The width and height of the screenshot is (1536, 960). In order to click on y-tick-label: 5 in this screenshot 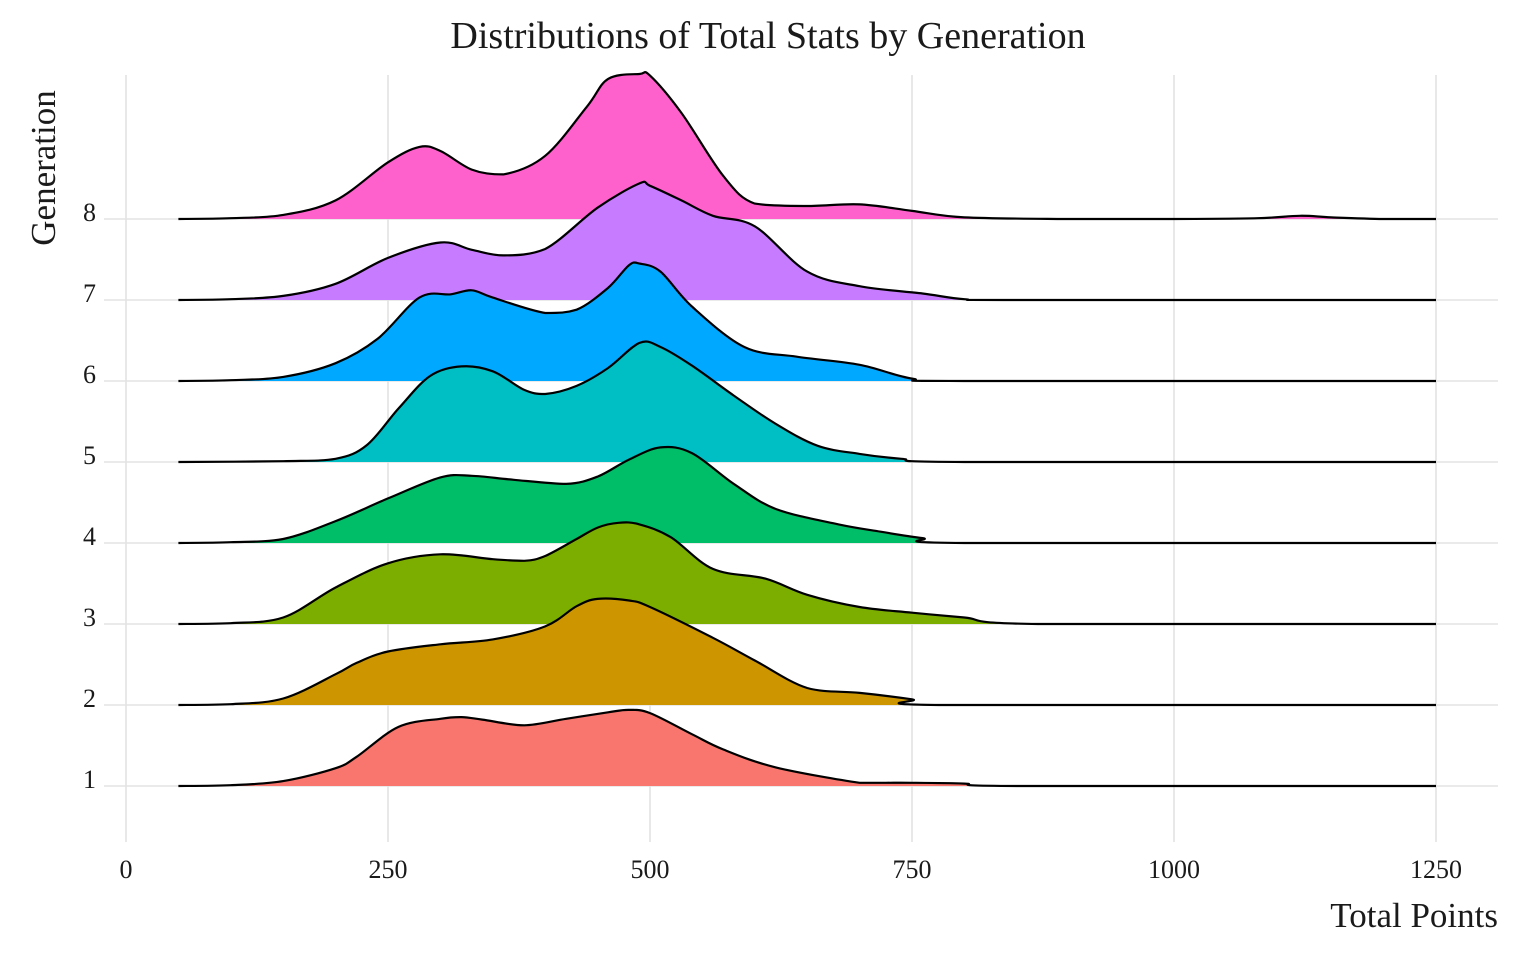, I will do `click(89, 455)`.